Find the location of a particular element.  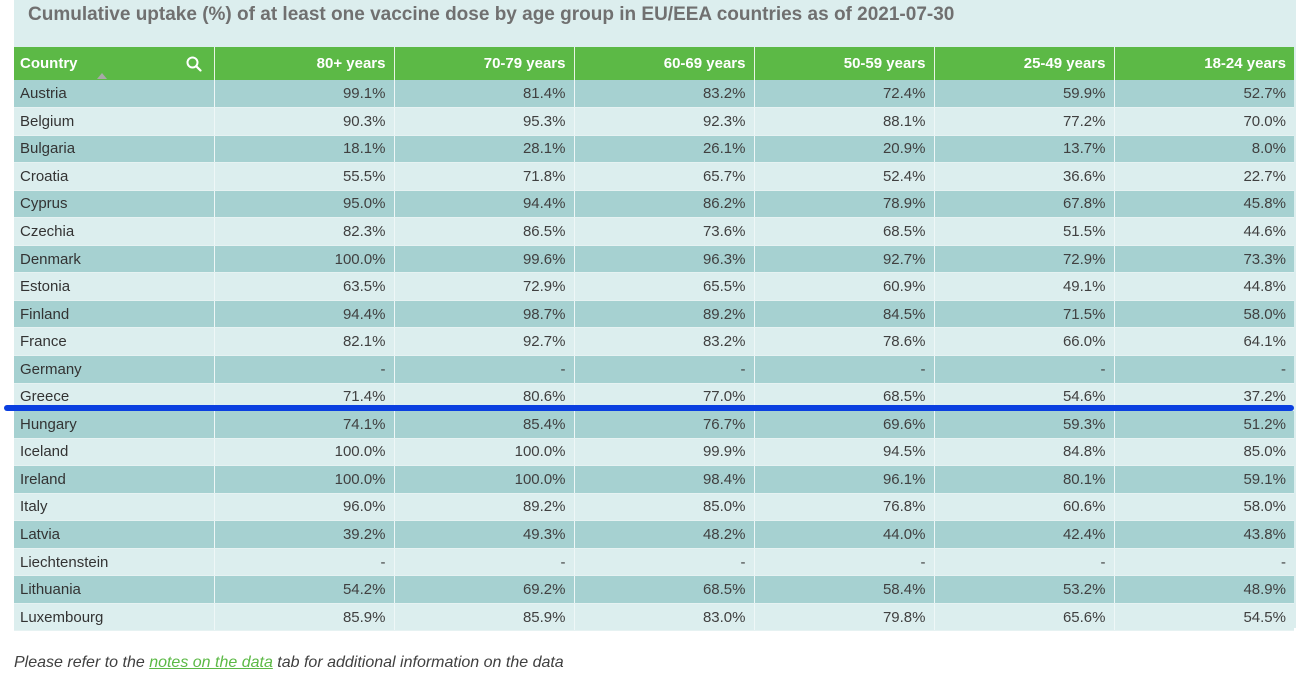

sort-ascending-icon is located at coordinates (102, 76).